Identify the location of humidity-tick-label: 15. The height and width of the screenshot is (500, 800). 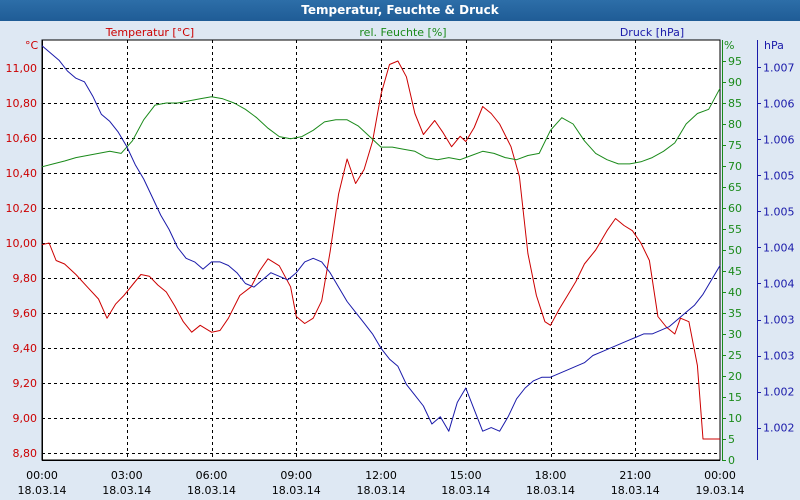
(735, 397).